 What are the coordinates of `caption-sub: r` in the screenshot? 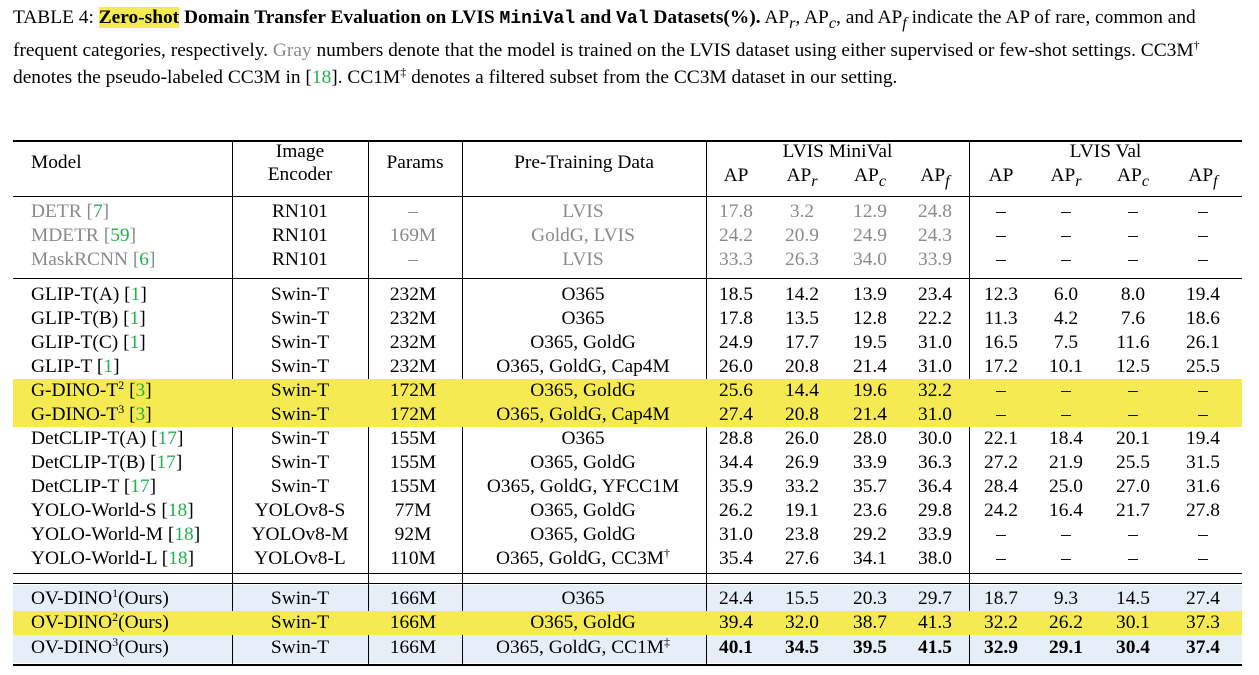 It's located at (792, 23).